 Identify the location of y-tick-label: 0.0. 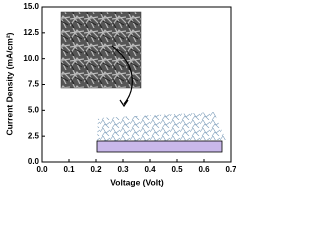
(34, 161).